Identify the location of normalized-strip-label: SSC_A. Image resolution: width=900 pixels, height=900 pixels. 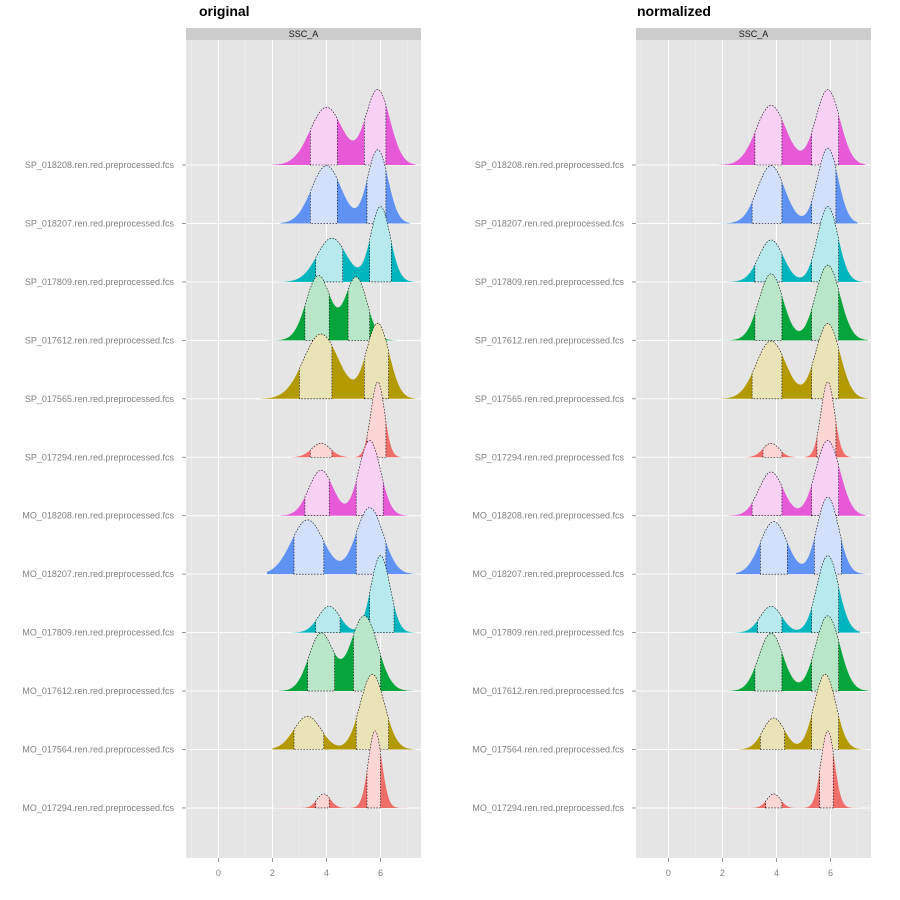
(753, 34).